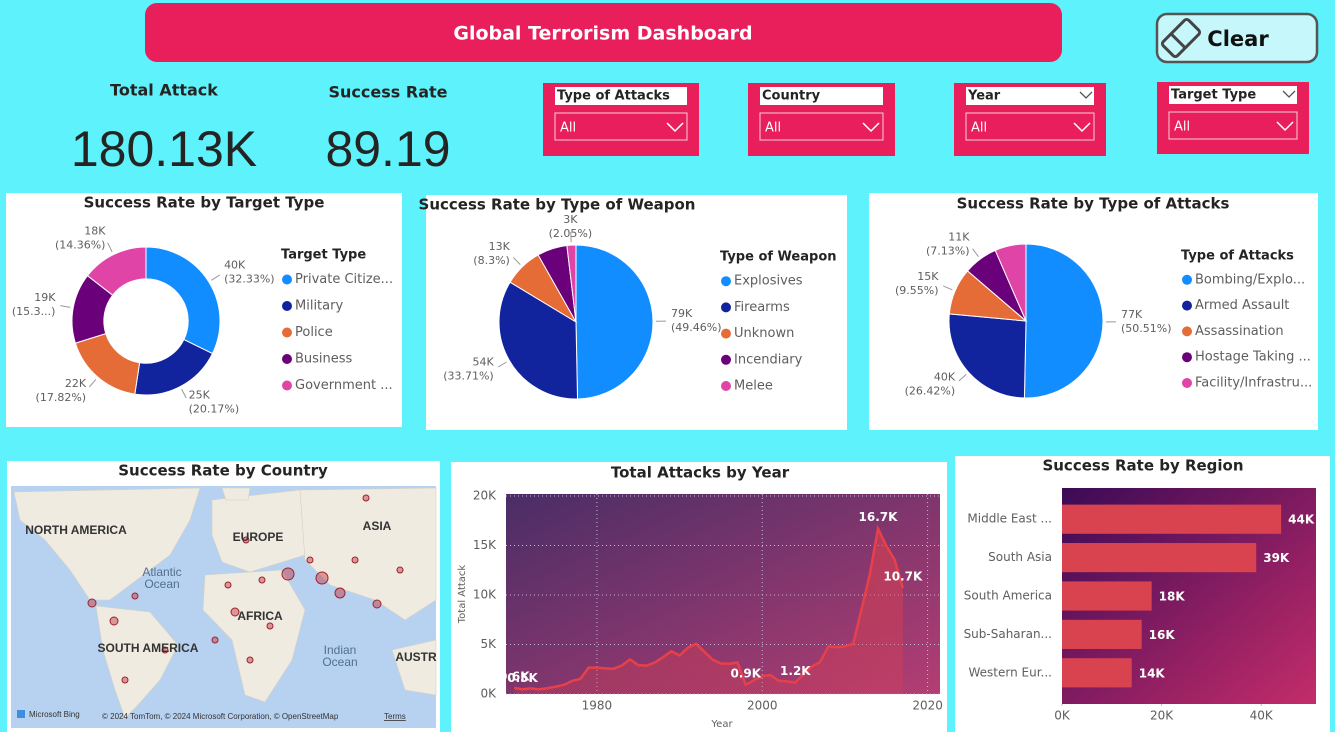  What do you see at coordinates (879, 517) in the screenshot?
I see `data-label: 16.7K` at bounding box center [879, 517].